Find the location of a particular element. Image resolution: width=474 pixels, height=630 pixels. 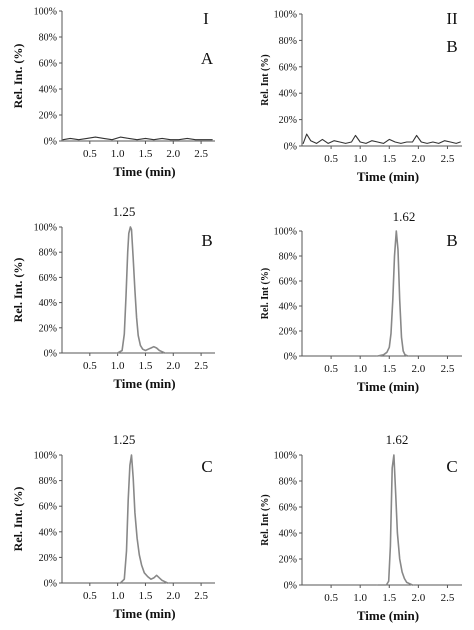

column-header-2: II is located at coordinates (452, 18).